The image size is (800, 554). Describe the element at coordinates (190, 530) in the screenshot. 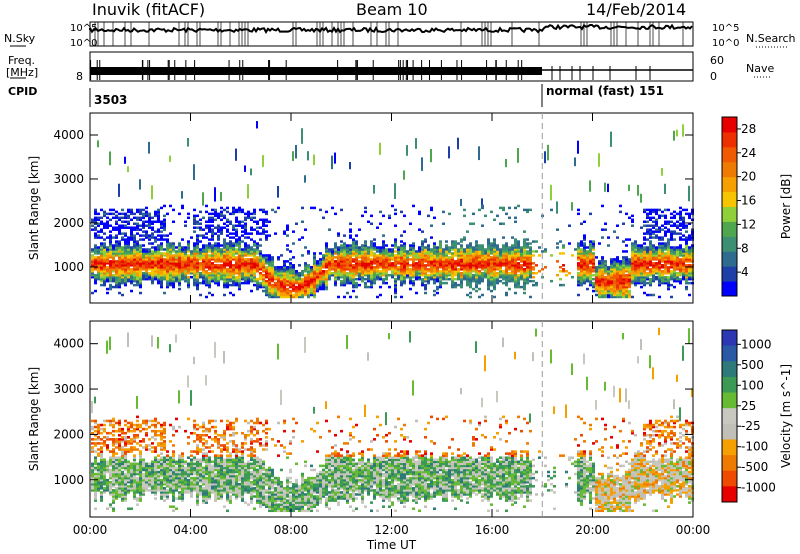

I see `x-tick-label: 04:00` at that location.